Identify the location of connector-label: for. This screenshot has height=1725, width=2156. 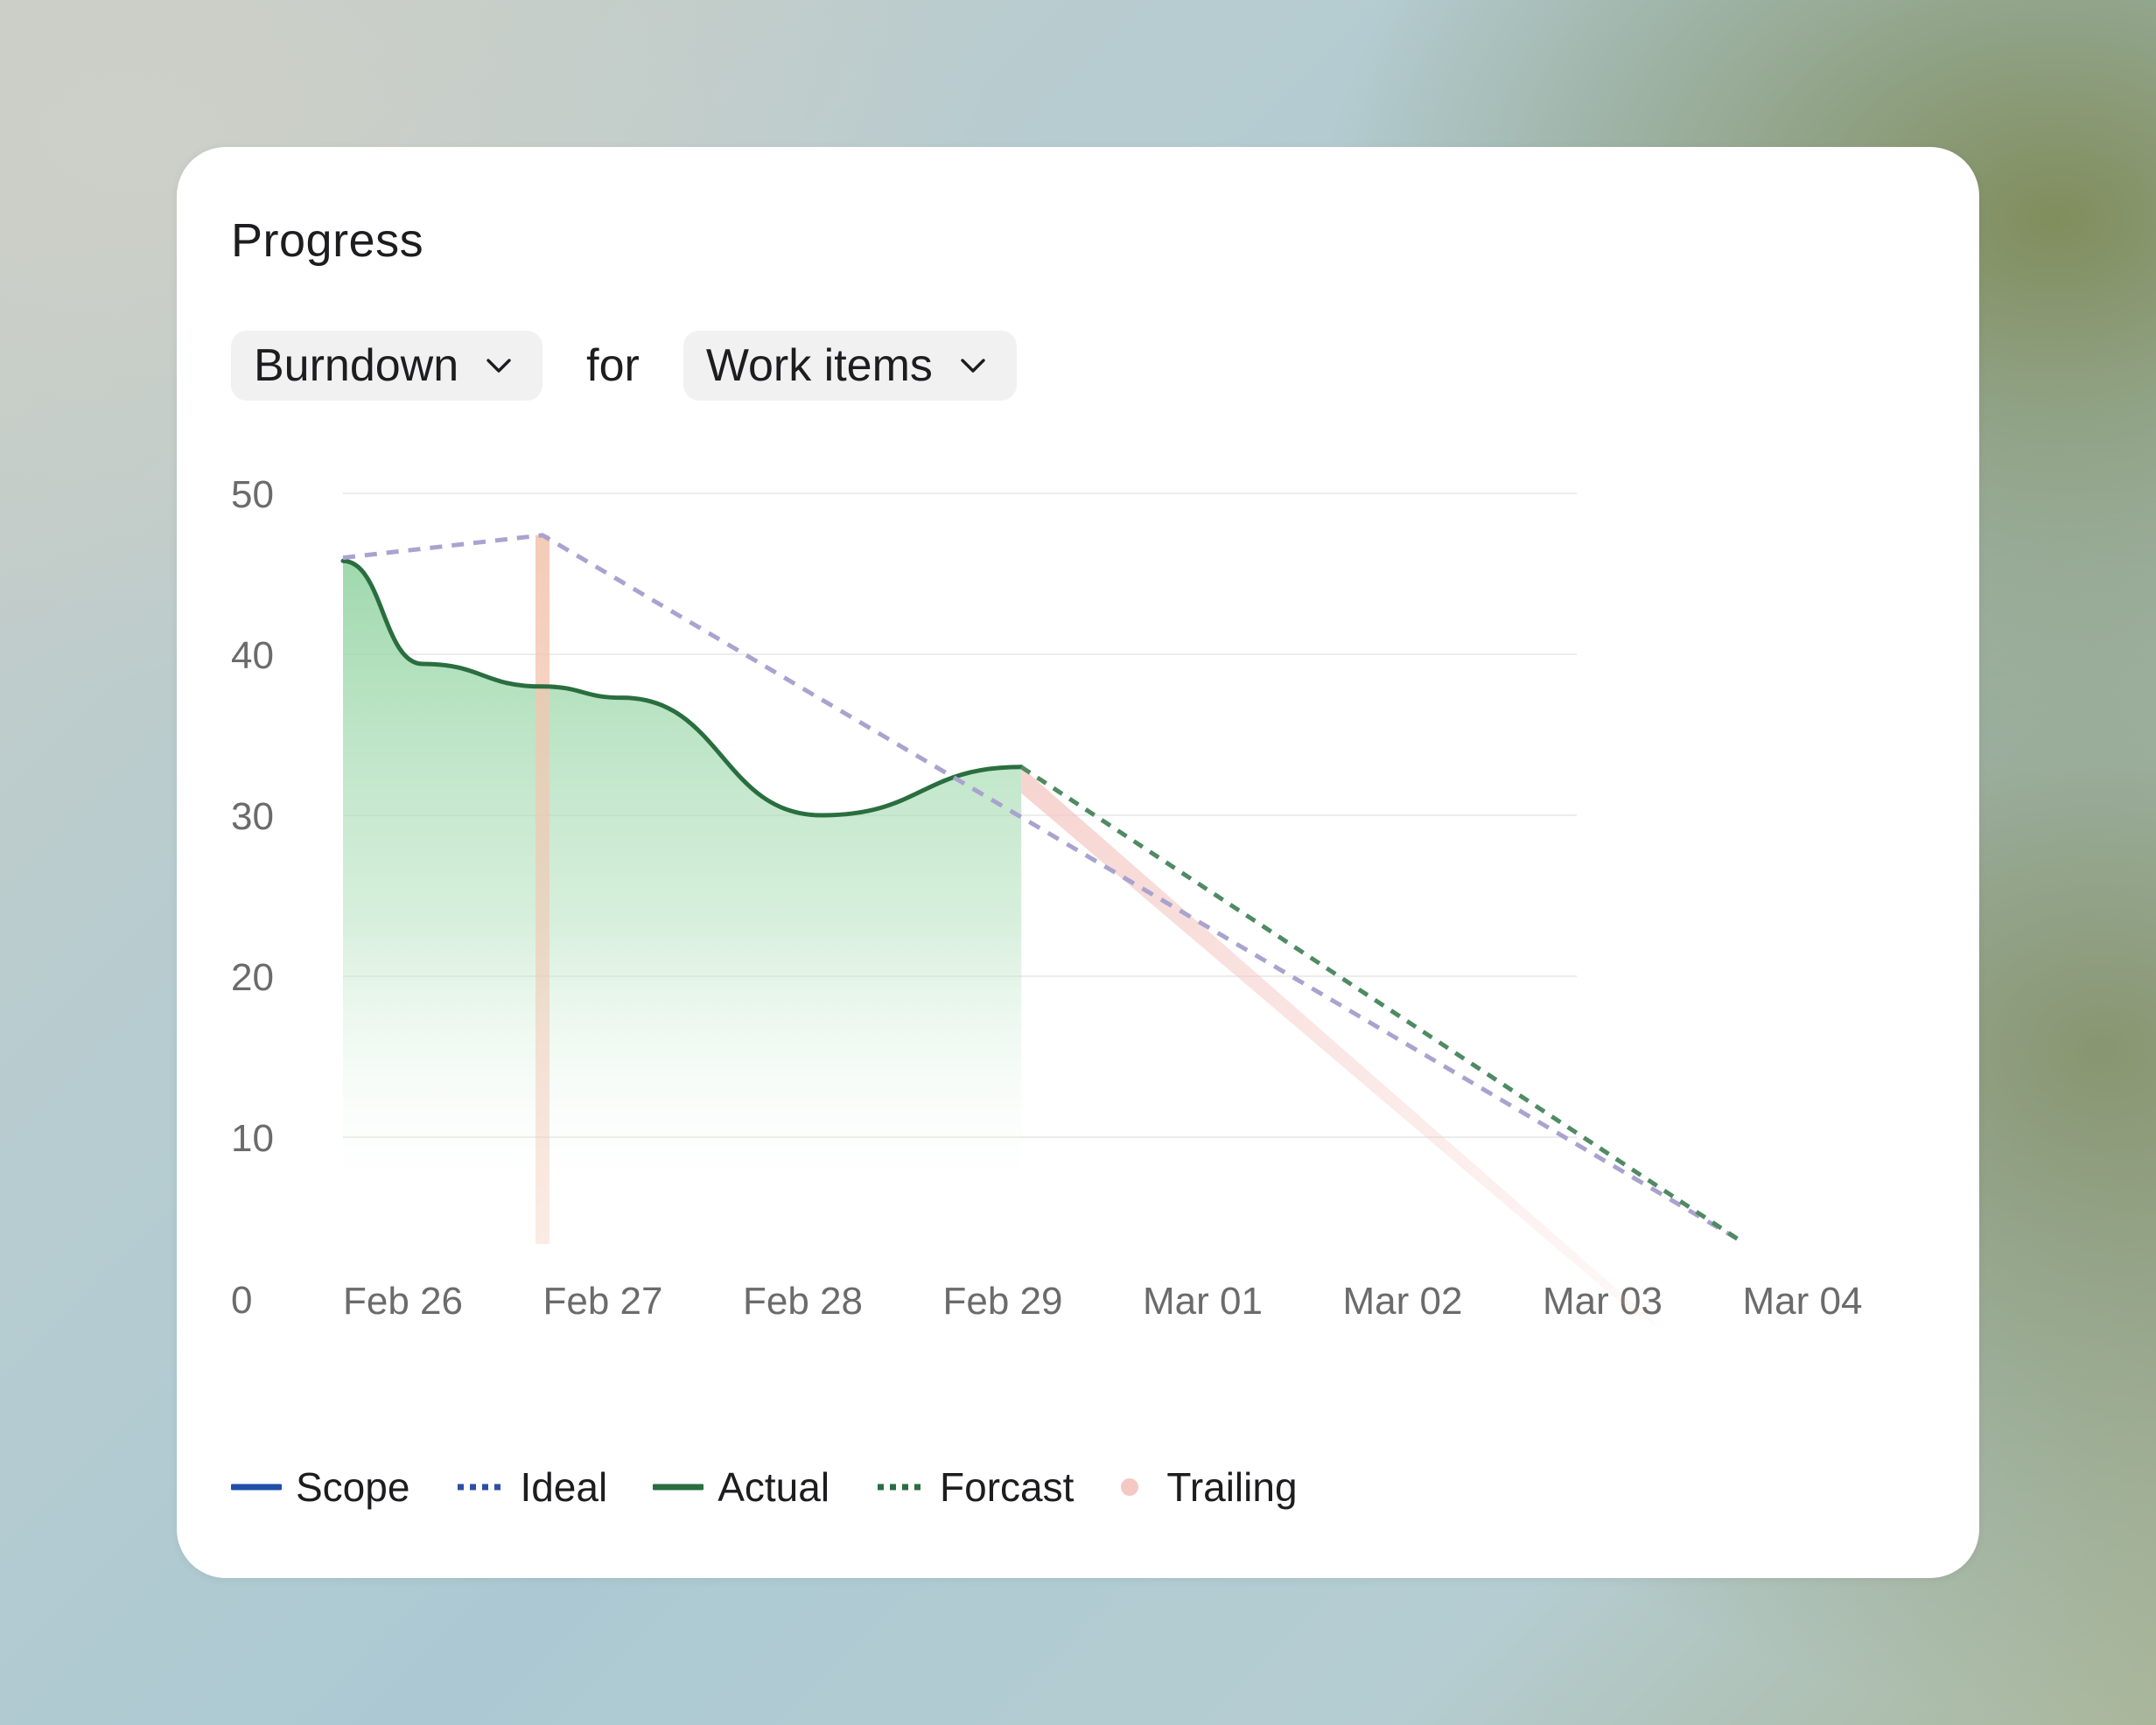
(613, 365).